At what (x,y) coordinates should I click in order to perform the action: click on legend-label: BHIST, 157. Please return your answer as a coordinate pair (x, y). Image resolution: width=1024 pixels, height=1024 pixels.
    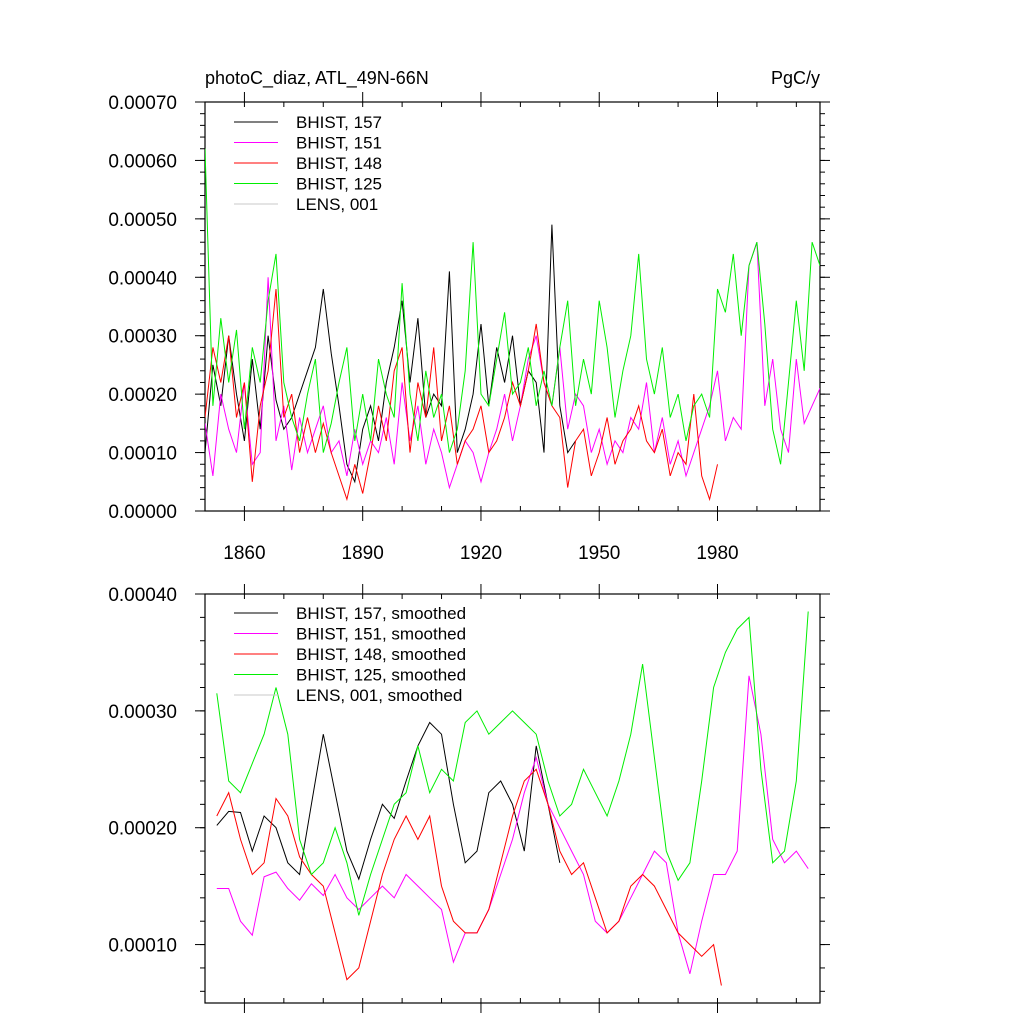
    Looking at the image, I should click on (339, 122).